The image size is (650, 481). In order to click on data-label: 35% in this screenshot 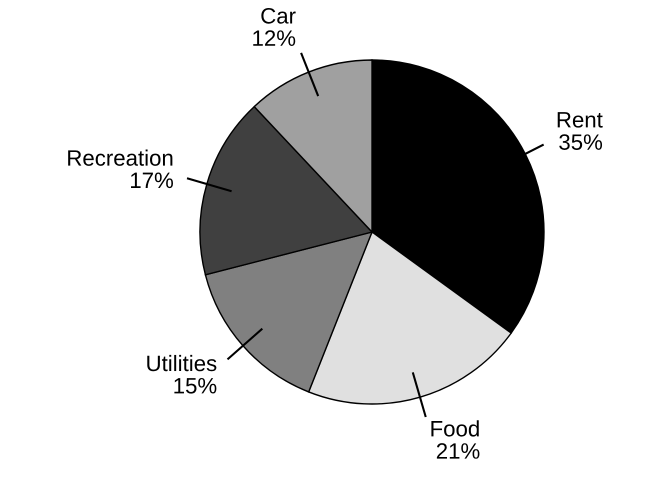, I will do `click(580, 142)`.